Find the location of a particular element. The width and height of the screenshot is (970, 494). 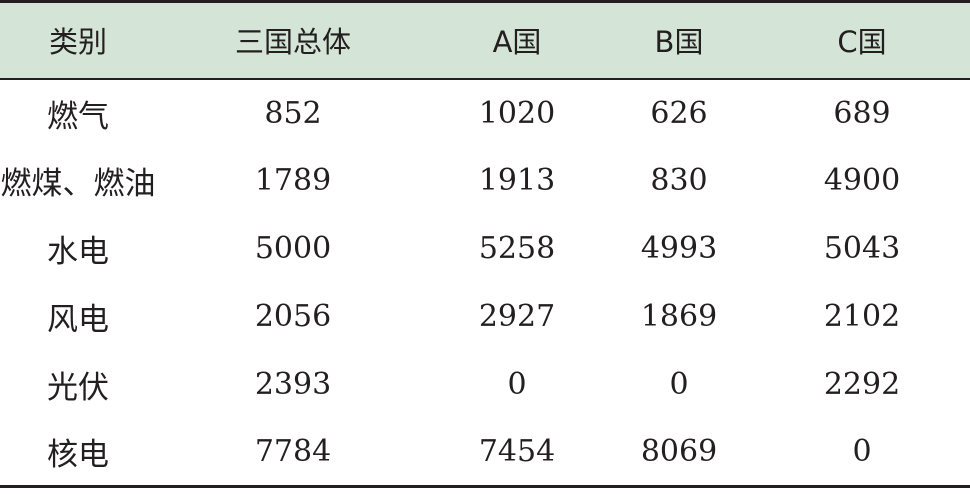

value-cell: 852 is located at coordinates (293, 113).